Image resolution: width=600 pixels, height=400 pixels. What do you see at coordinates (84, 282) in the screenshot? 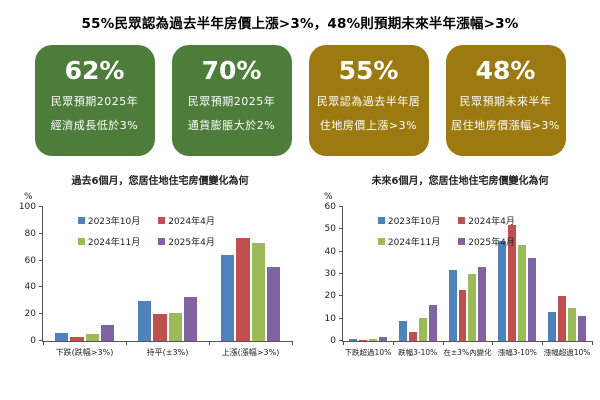
I see `bar-group: 下跌(跌幅>3%)` at bounding box center [84, 282].